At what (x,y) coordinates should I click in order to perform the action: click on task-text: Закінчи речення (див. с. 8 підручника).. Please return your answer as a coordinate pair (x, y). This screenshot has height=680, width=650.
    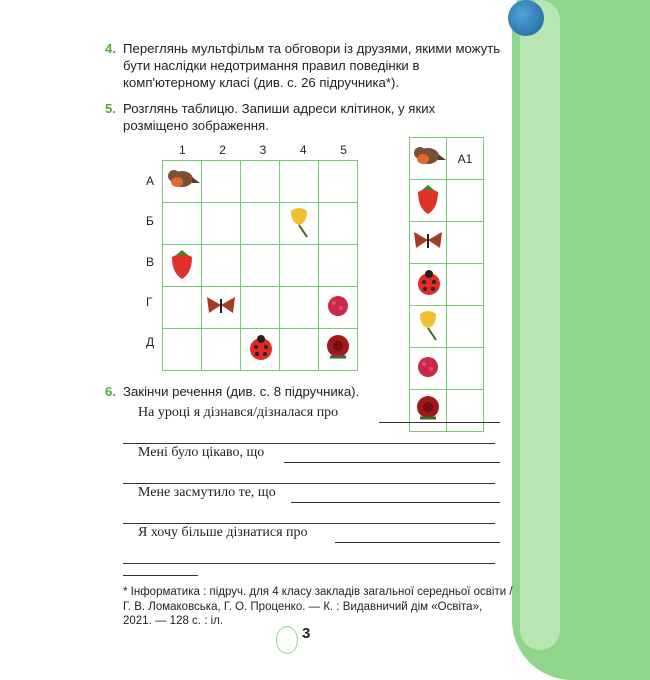
    Looking at the image, I should click on (241, 391).